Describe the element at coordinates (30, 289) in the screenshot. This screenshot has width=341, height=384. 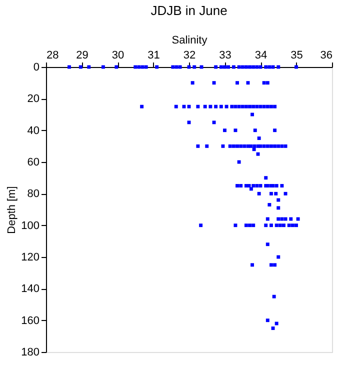
I see `y-tick-label: 140` at that location.